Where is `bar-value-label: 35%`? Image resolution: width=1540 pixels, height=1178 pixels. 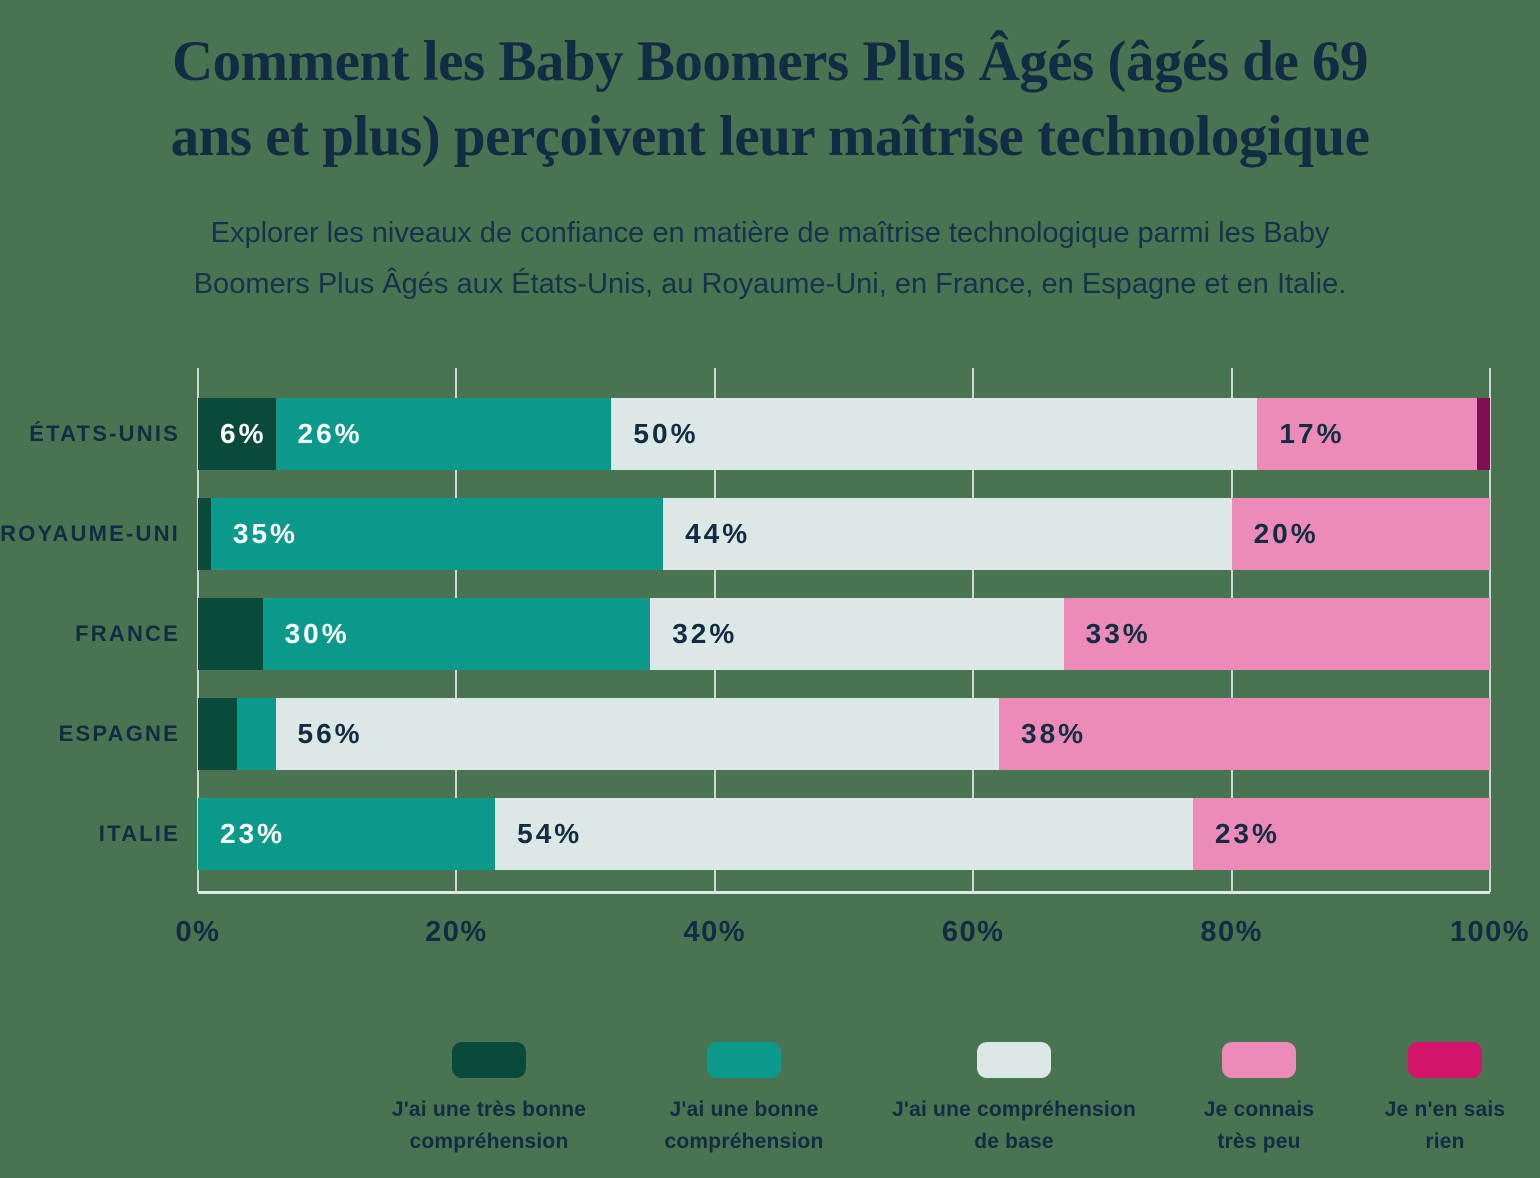 bar-value-label: 35% is located at coordinates (265, 533).